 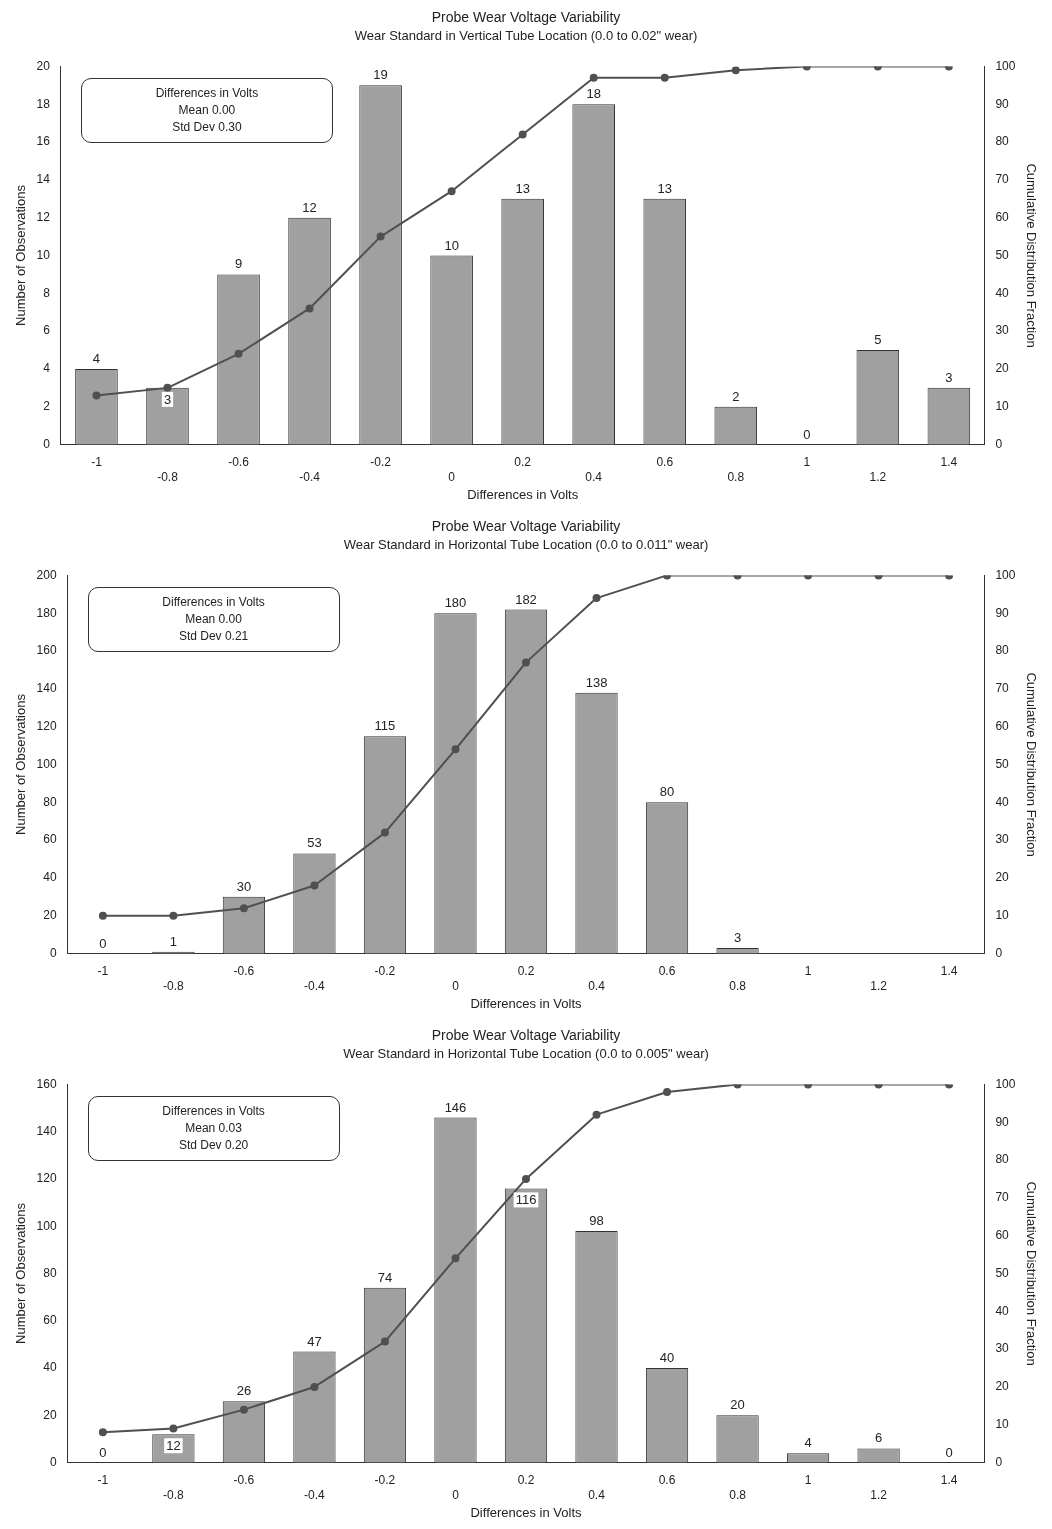 I want to click on data-label: 116, so click(x=526, y=1200).